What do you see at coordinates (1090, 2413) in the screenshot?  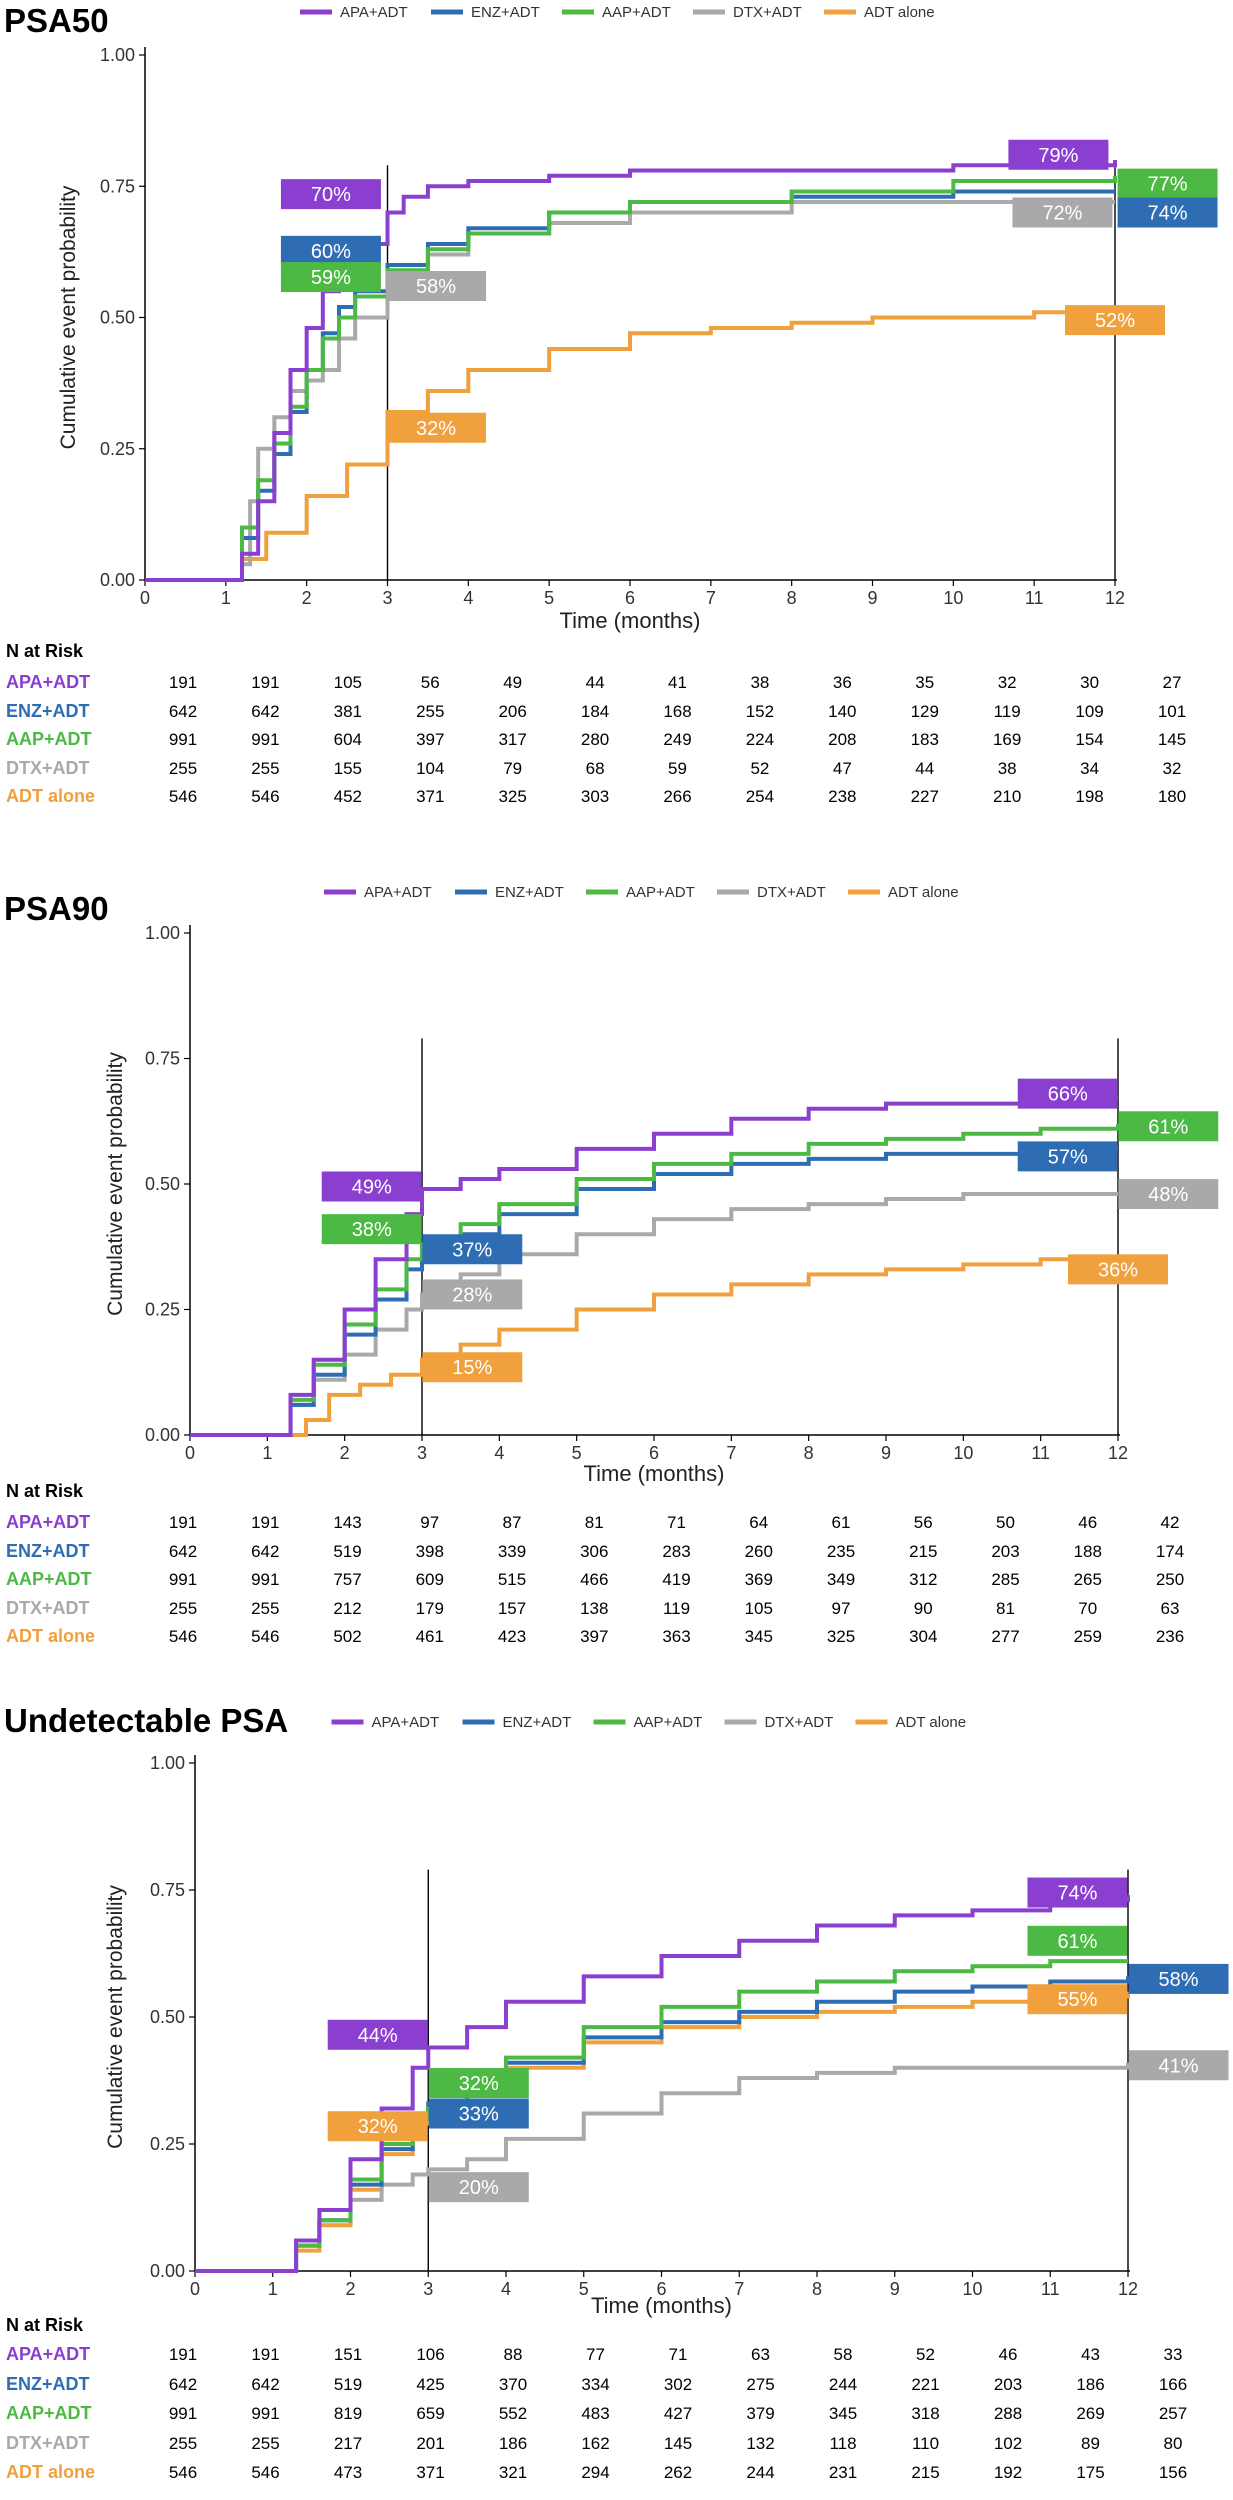 I see `risk-count: 269` at bounding box center [1090, 2413].